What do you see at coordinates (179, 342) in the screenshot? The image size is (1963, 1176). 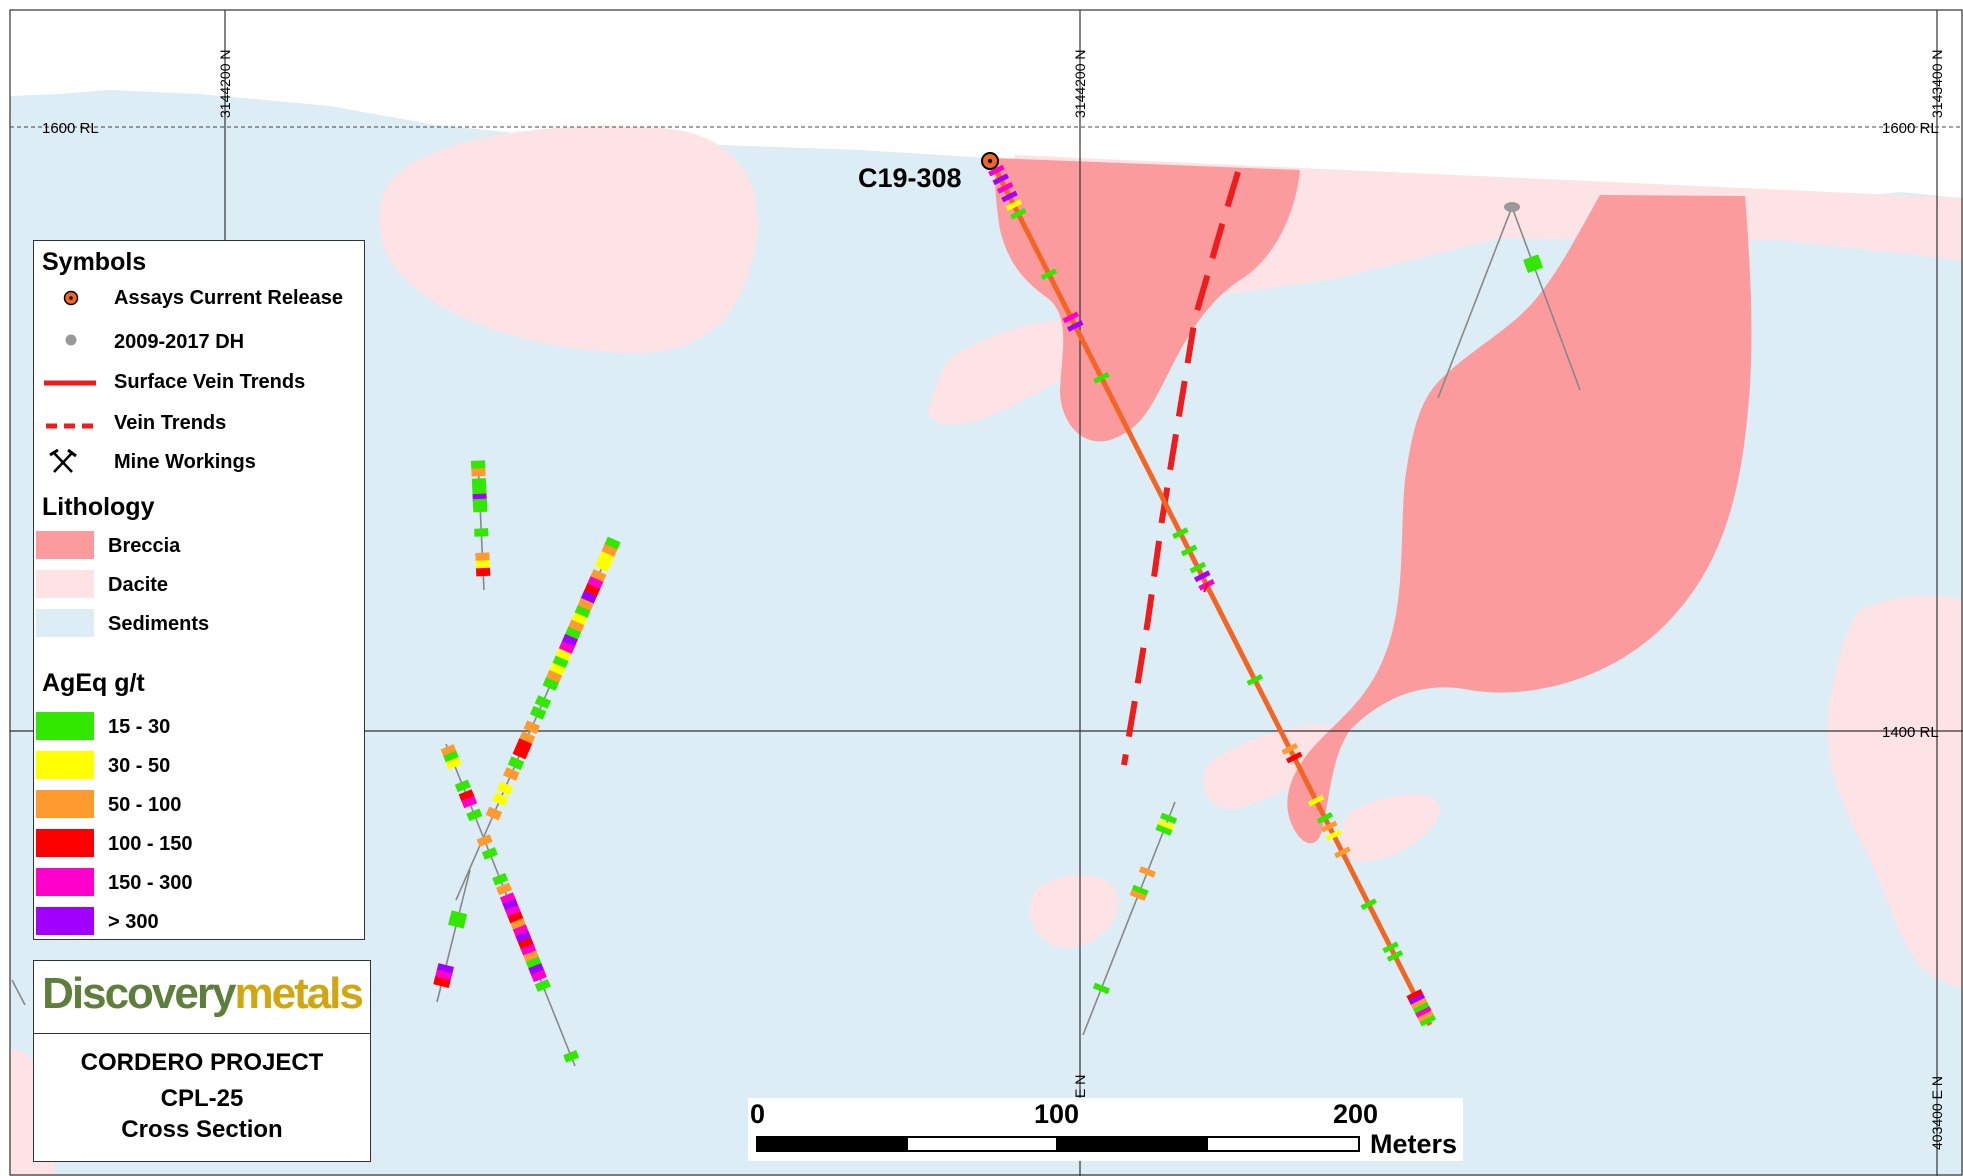 I see `legend-symbol-label: 2009-2017 DH` at bounding box center [179, 342].